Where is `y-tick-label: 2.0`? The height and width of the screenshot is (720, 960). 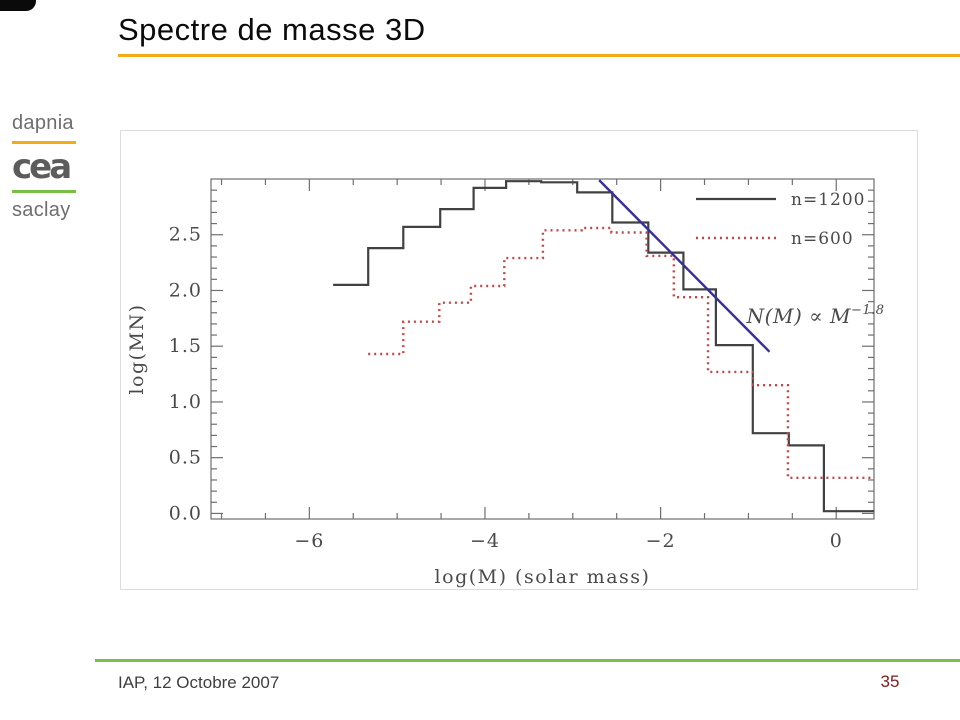 y-tick-label: 2.0 is located at coordinates (185, 290).